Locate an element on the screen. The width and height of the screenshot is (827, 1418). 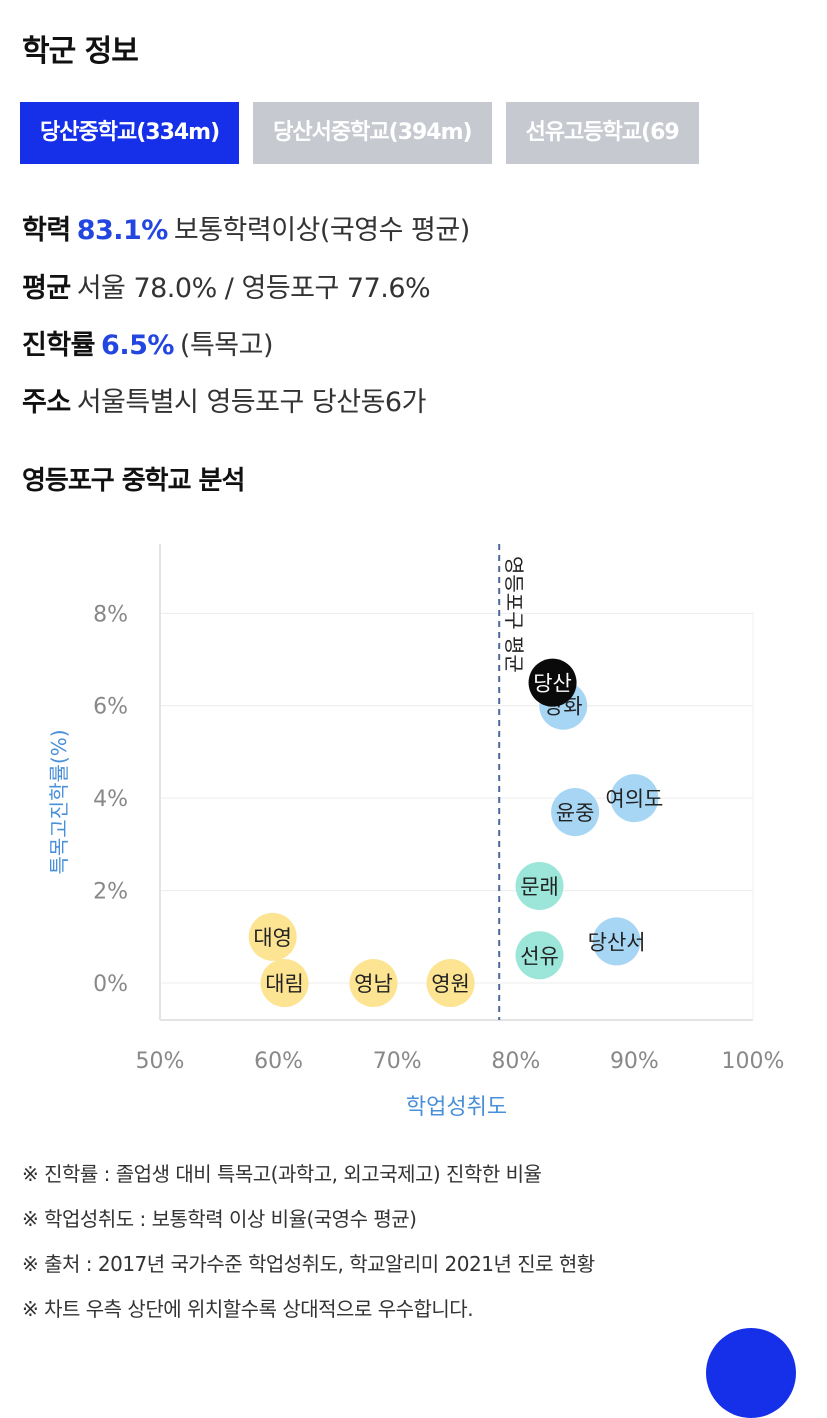
achievement-value: 83.1% is located at coordinates (122, 230).